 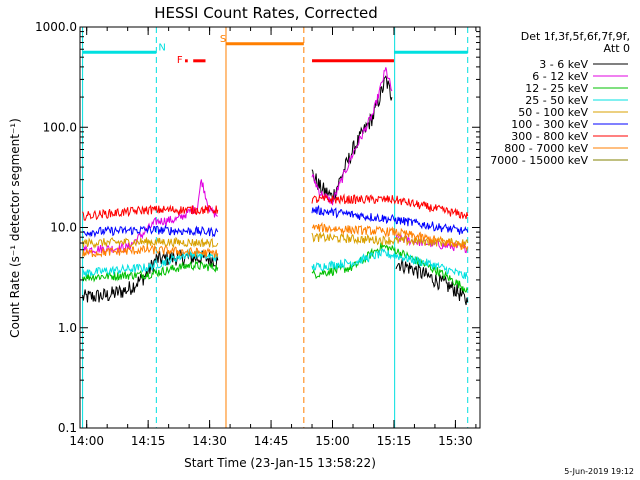 I want to click on y-tick-label-1: 1.0, so click(x=67, y=328).